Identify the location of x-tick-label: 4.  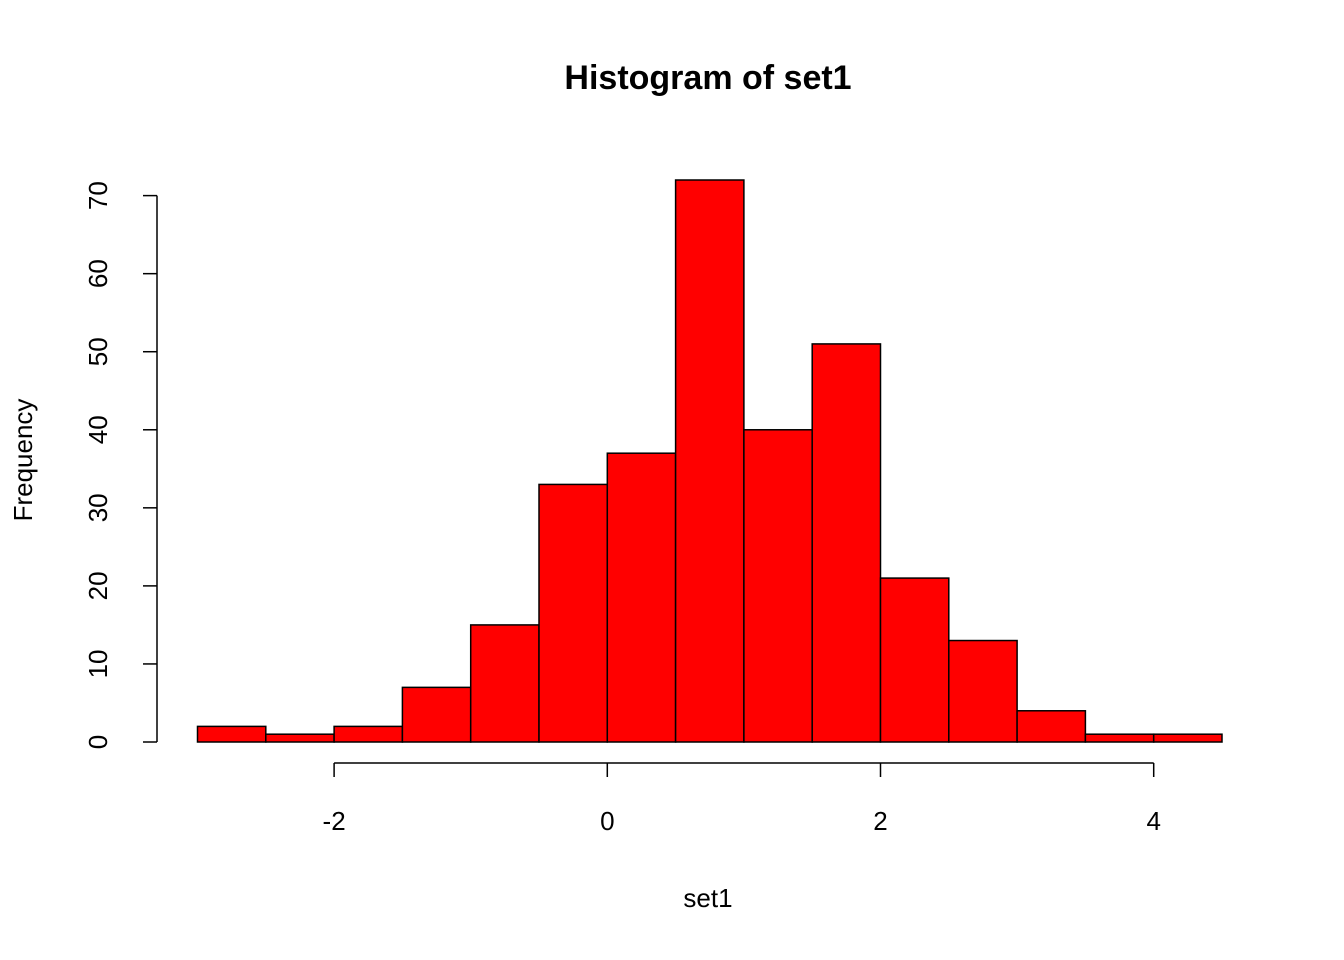
(1153, 821).